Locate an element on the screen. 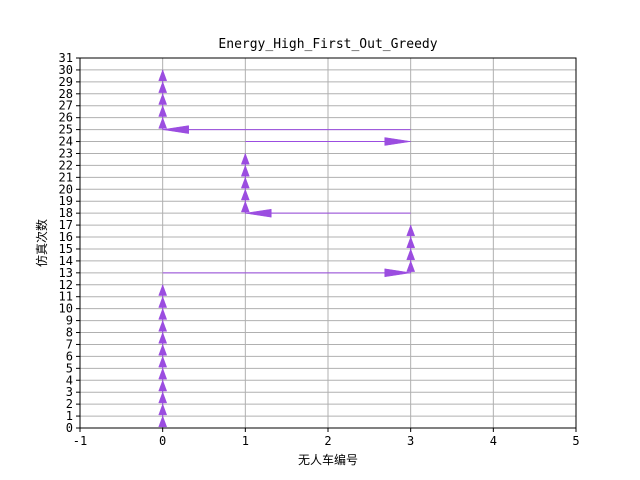 This screenshot has width=640, height=480. y-tick-label: 24 is located at coordinates (66, 142).